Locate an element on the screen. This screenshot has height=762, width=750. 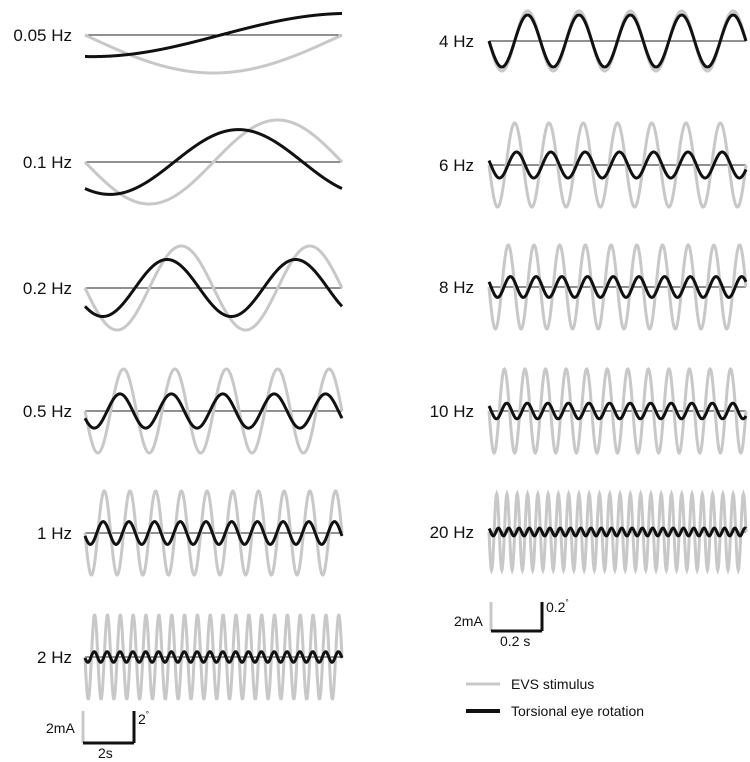
high-frequency-scalebar: 2mA 0.2° 0.2 s is located at coordinates (511, 623).